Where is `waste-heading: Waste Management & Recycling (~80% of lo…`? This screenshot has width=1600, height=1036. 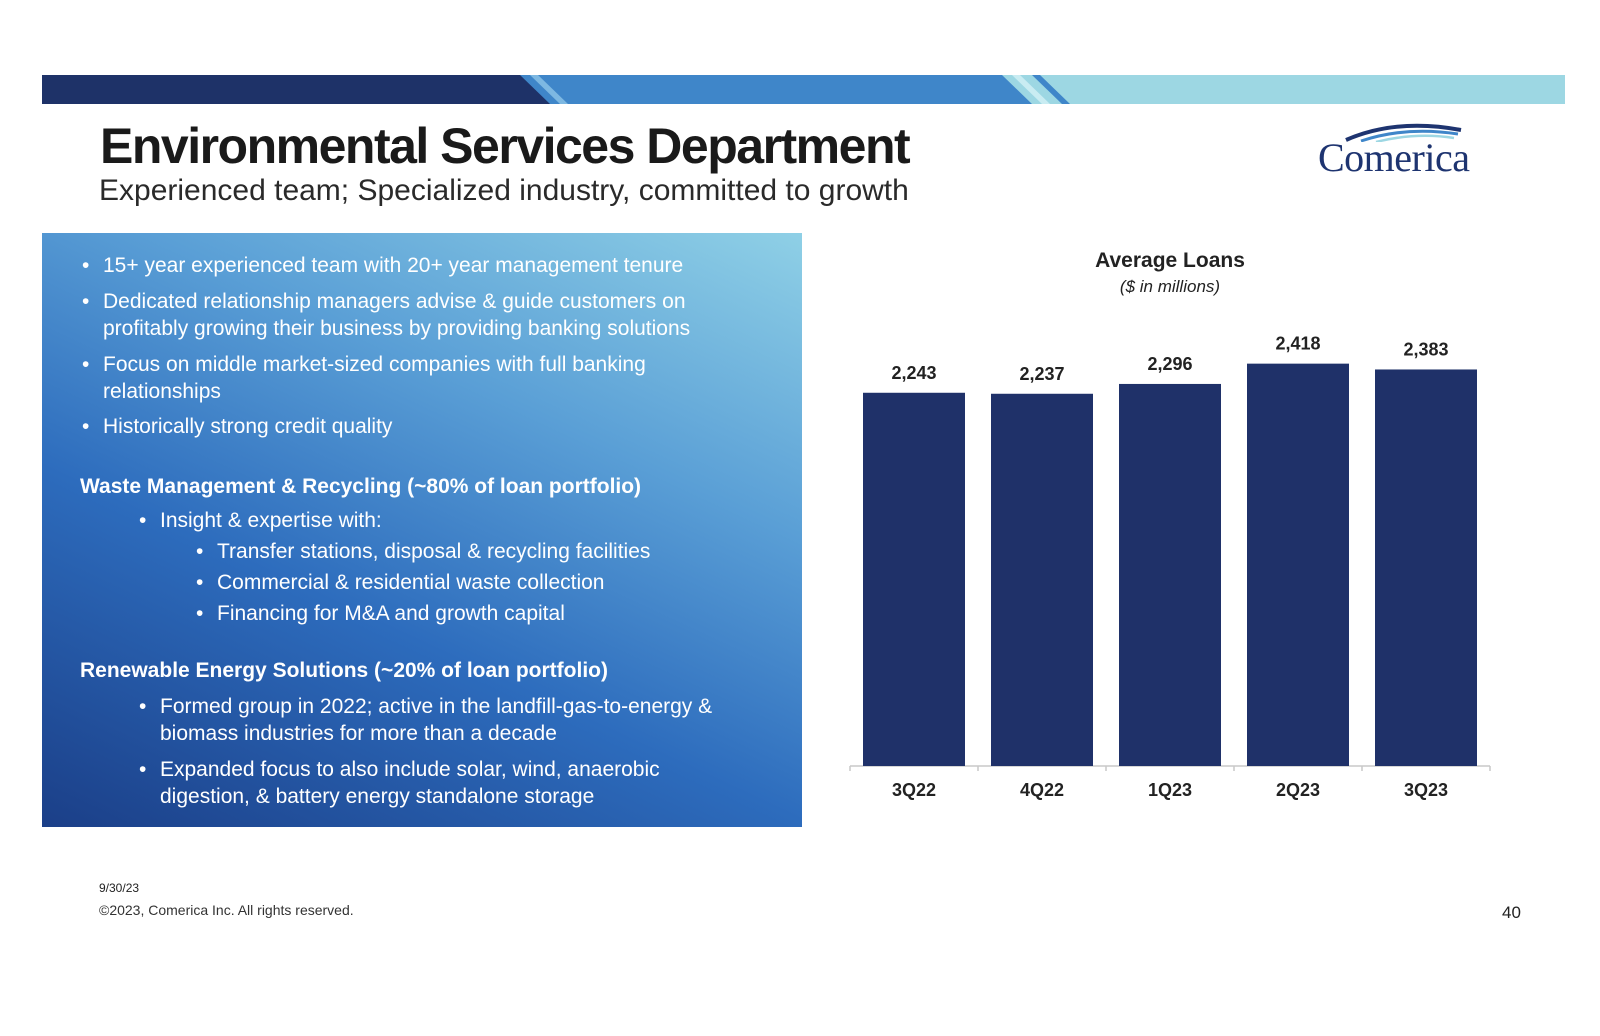 waste-heading: Waste Management & Recycling (~80% of lo… is located at coordinates (361, 486).